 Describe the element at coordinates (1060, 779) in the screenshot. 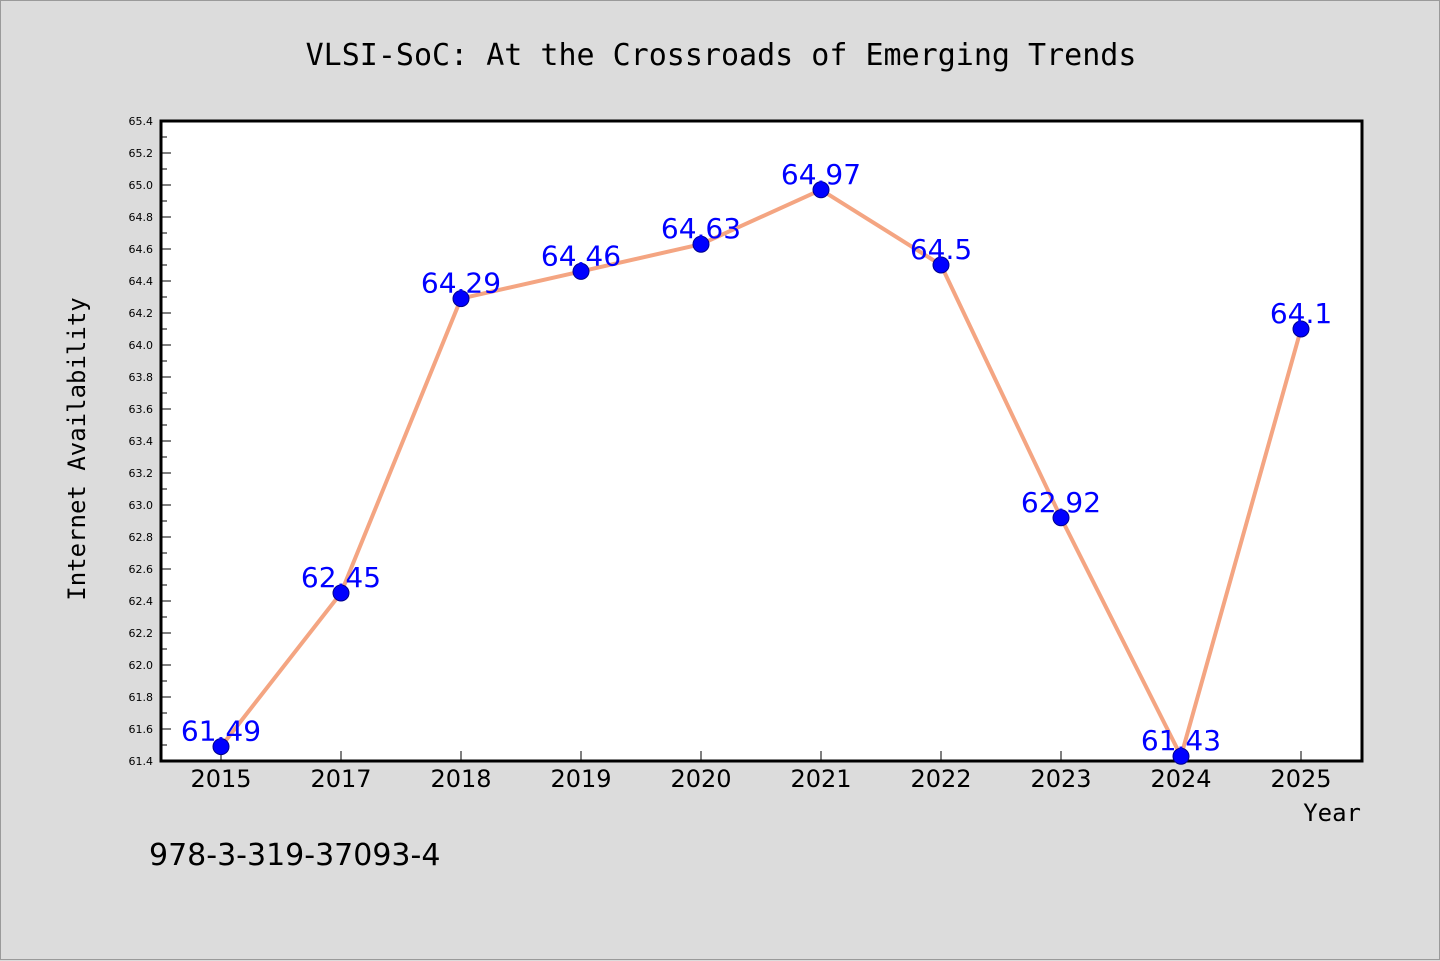

I see `x-tick-label: 2023` at that location.